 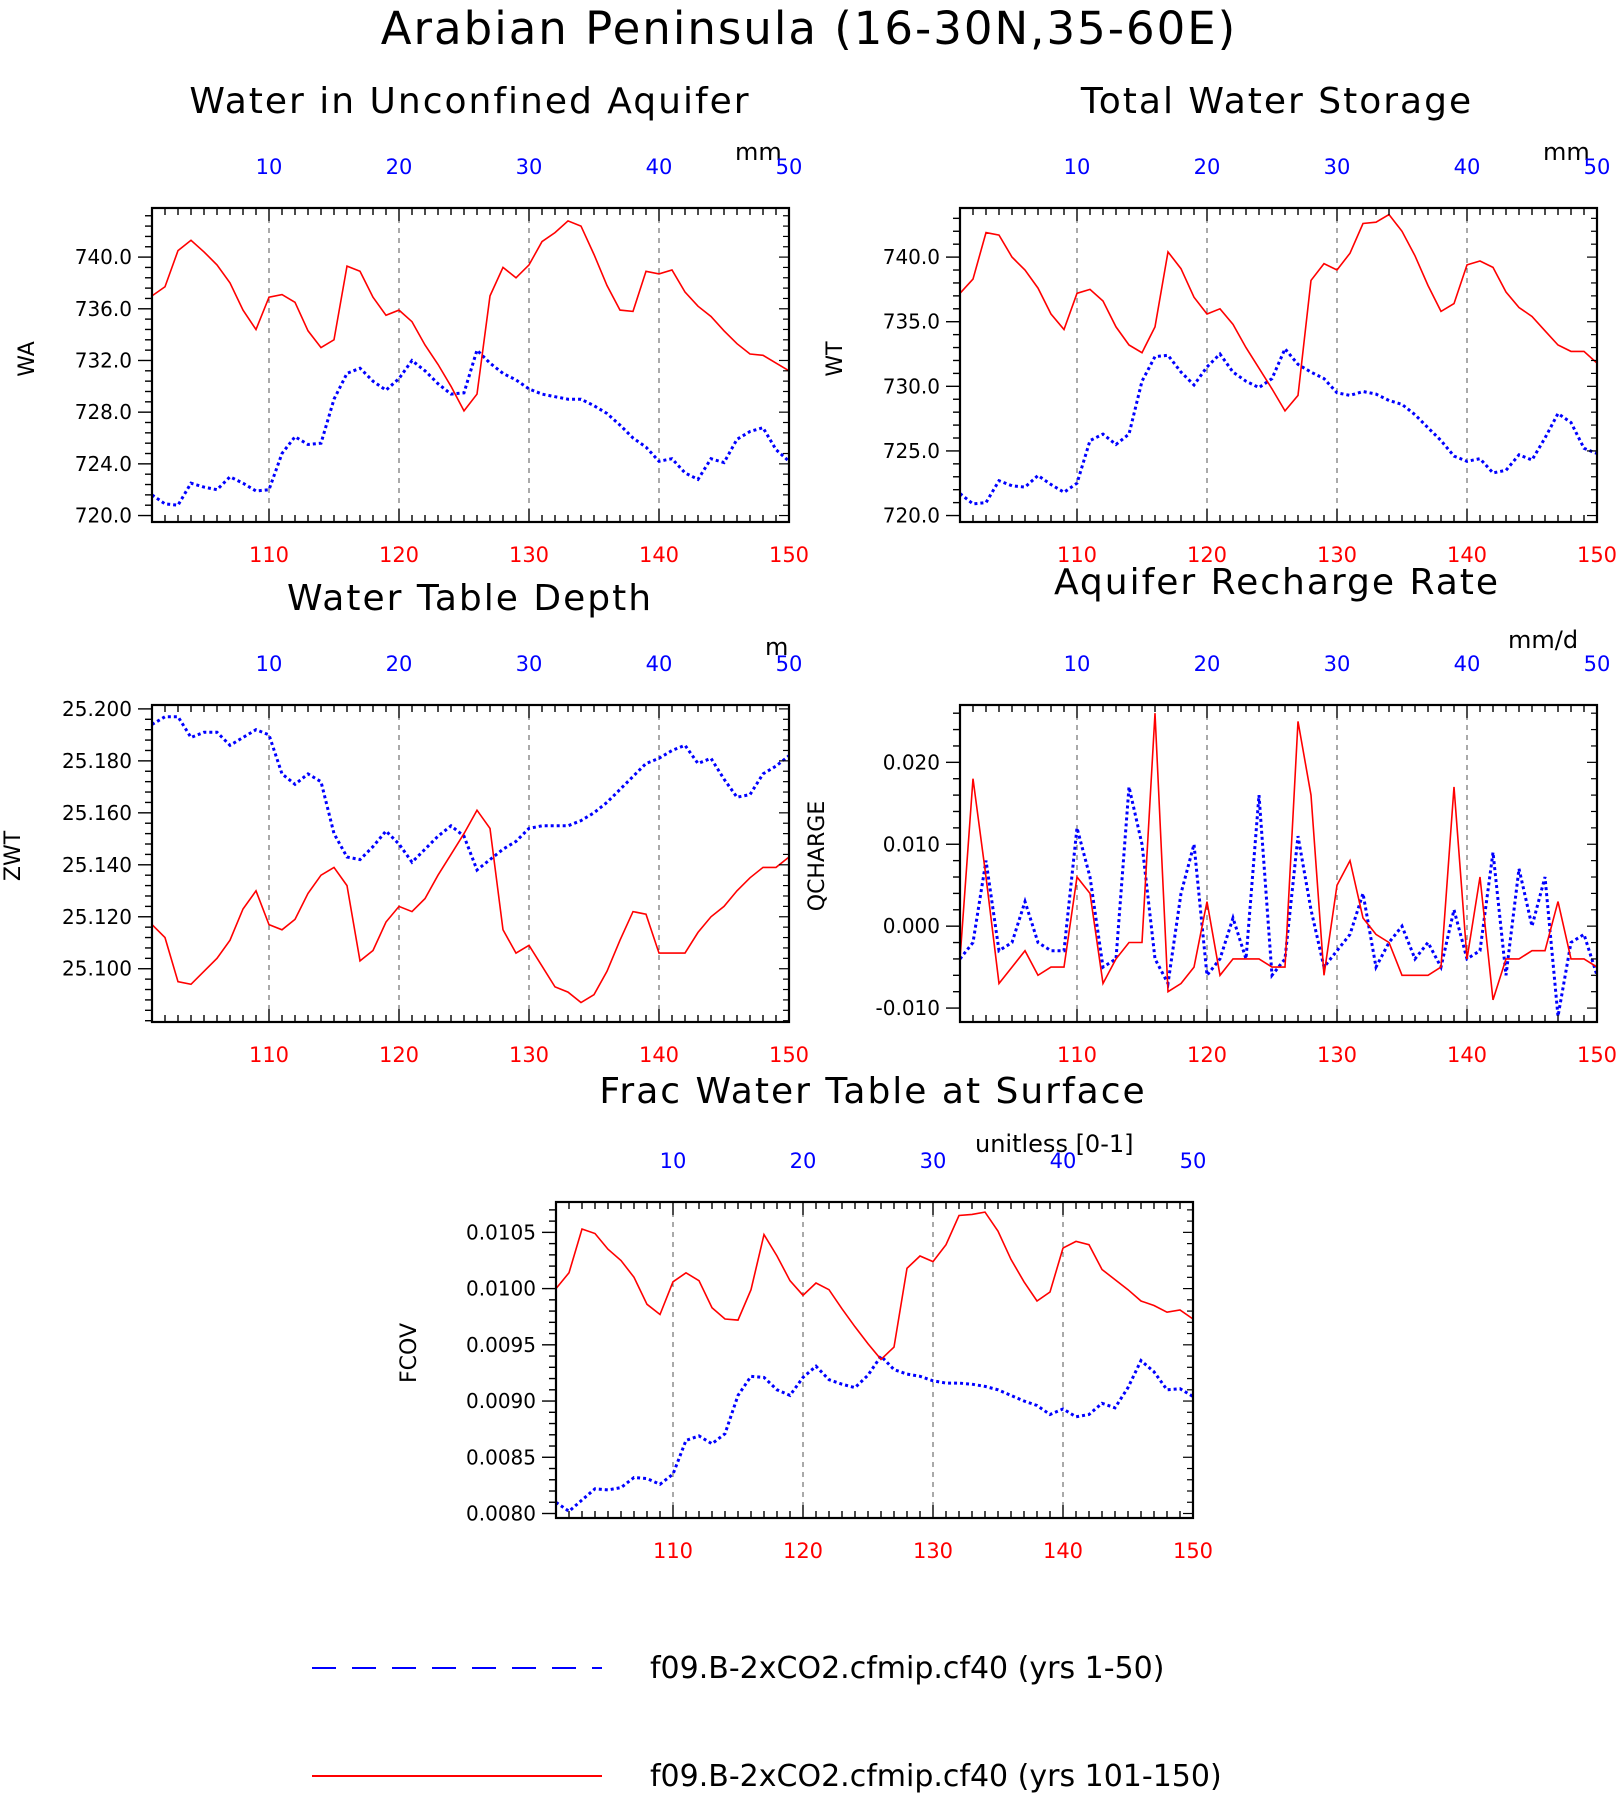 I want to click on y-tick-label: 25.200, so click(x=97, y=709).